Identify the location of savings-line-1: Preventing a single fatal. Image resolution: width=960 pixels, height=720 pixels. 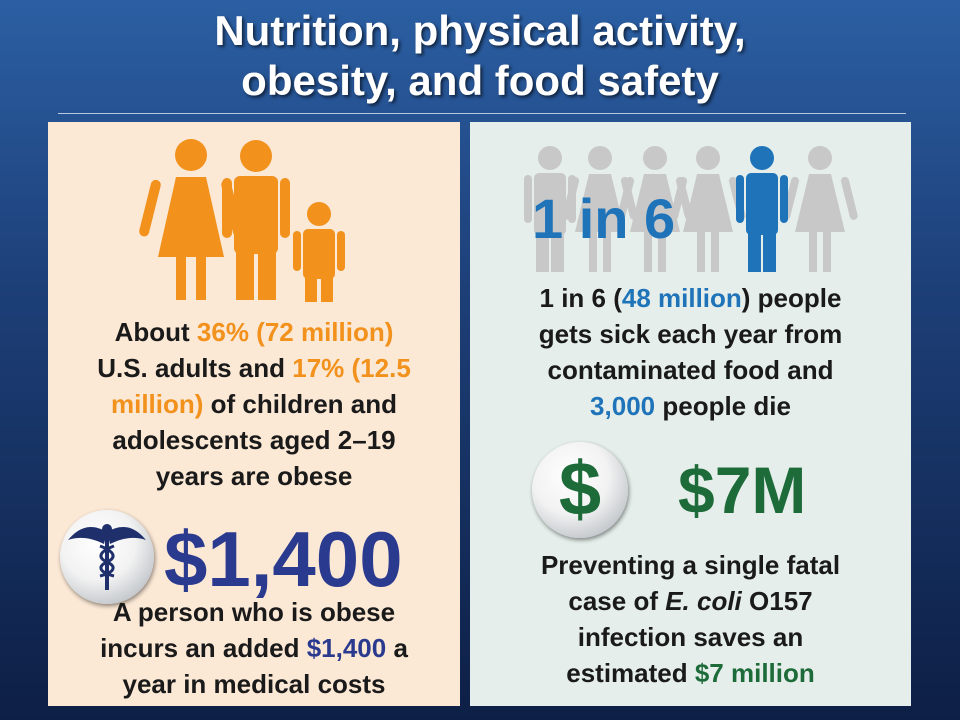
(690, 565).